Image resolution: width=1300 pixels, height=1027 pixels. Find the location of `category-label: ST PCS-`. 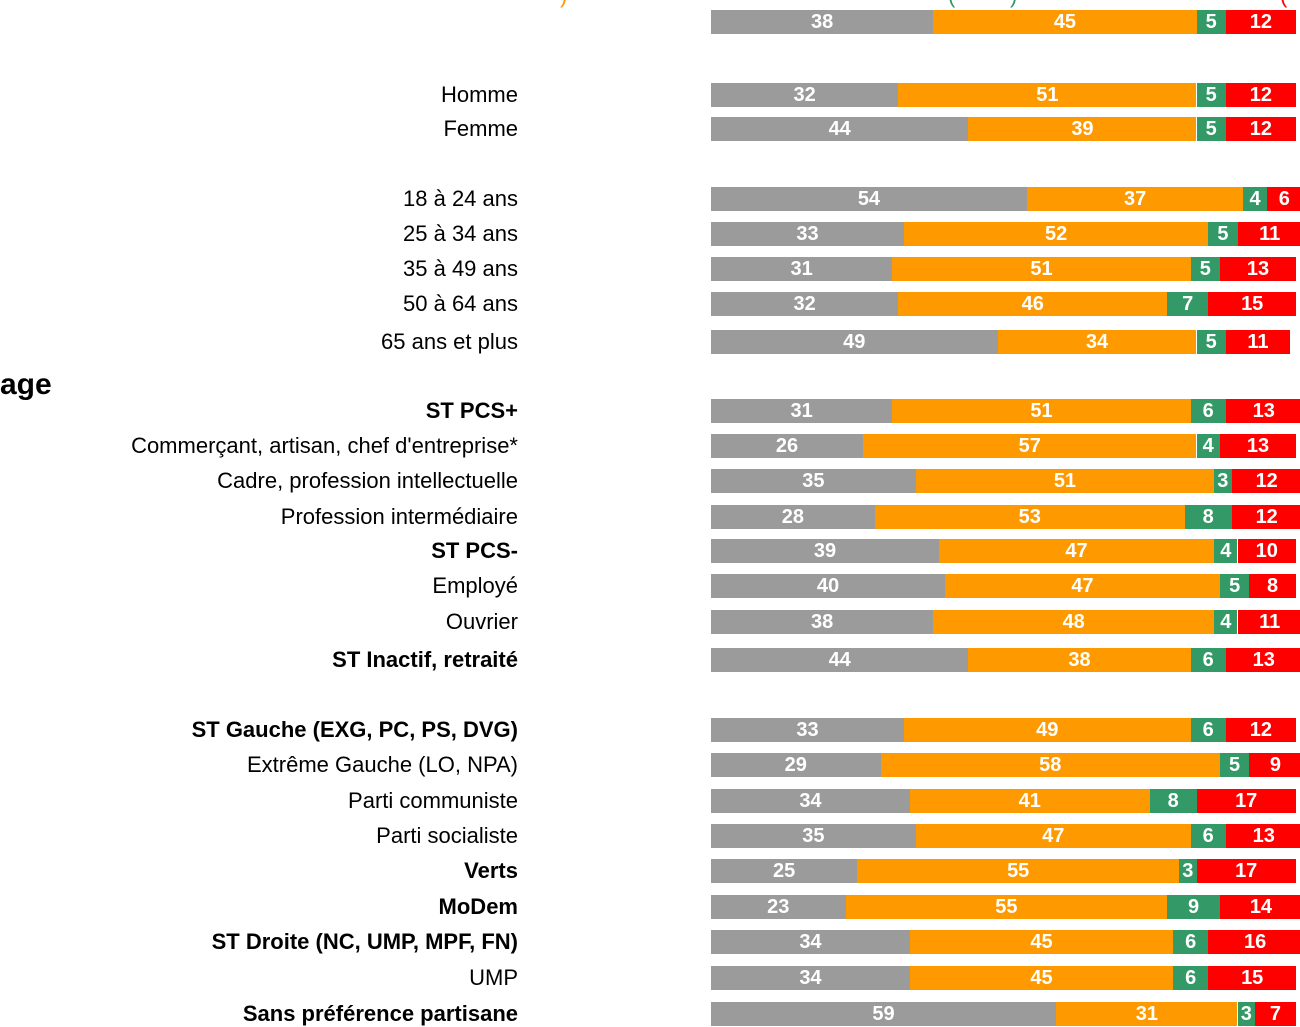

category-label: ST PCS- is located at coordinates (259, 551).